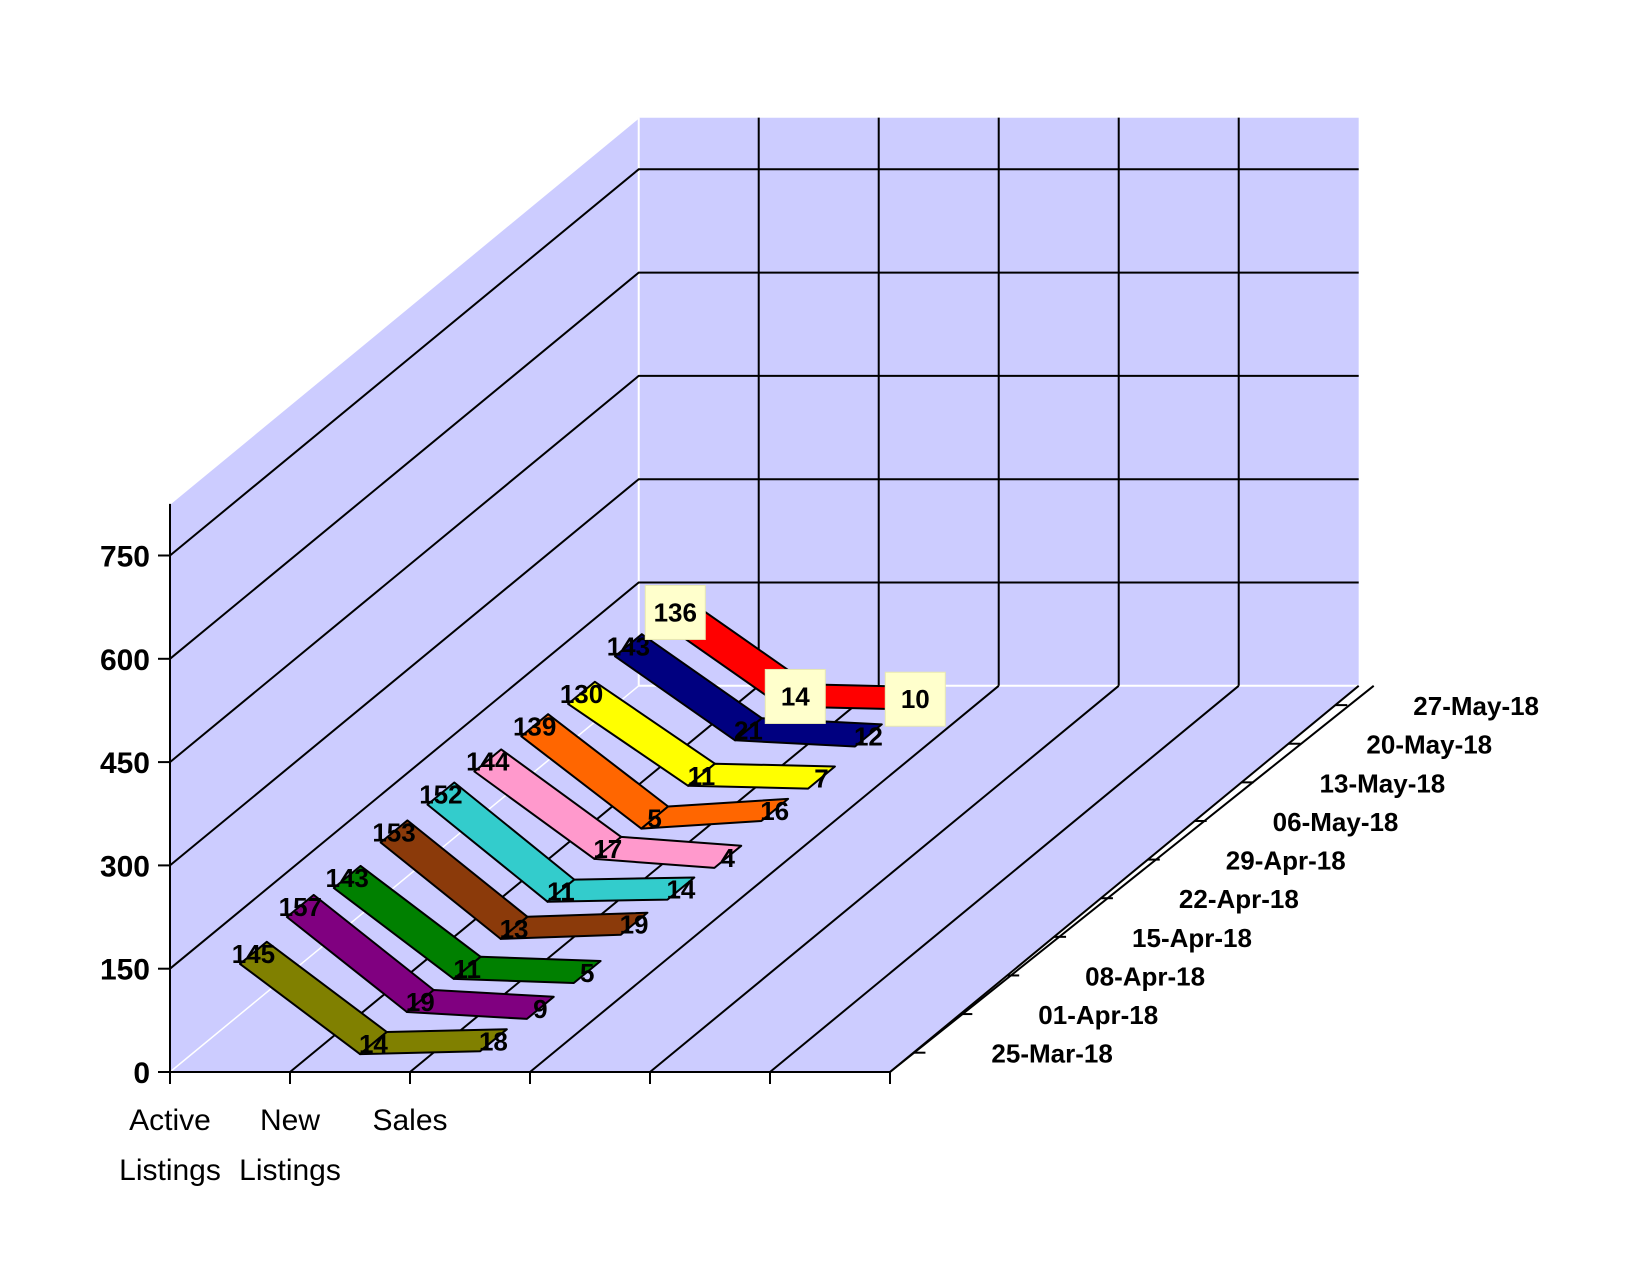 This screenshot has width=1650, height=1275. I want to click on x-category-line: Sales, so click(409, 1120).